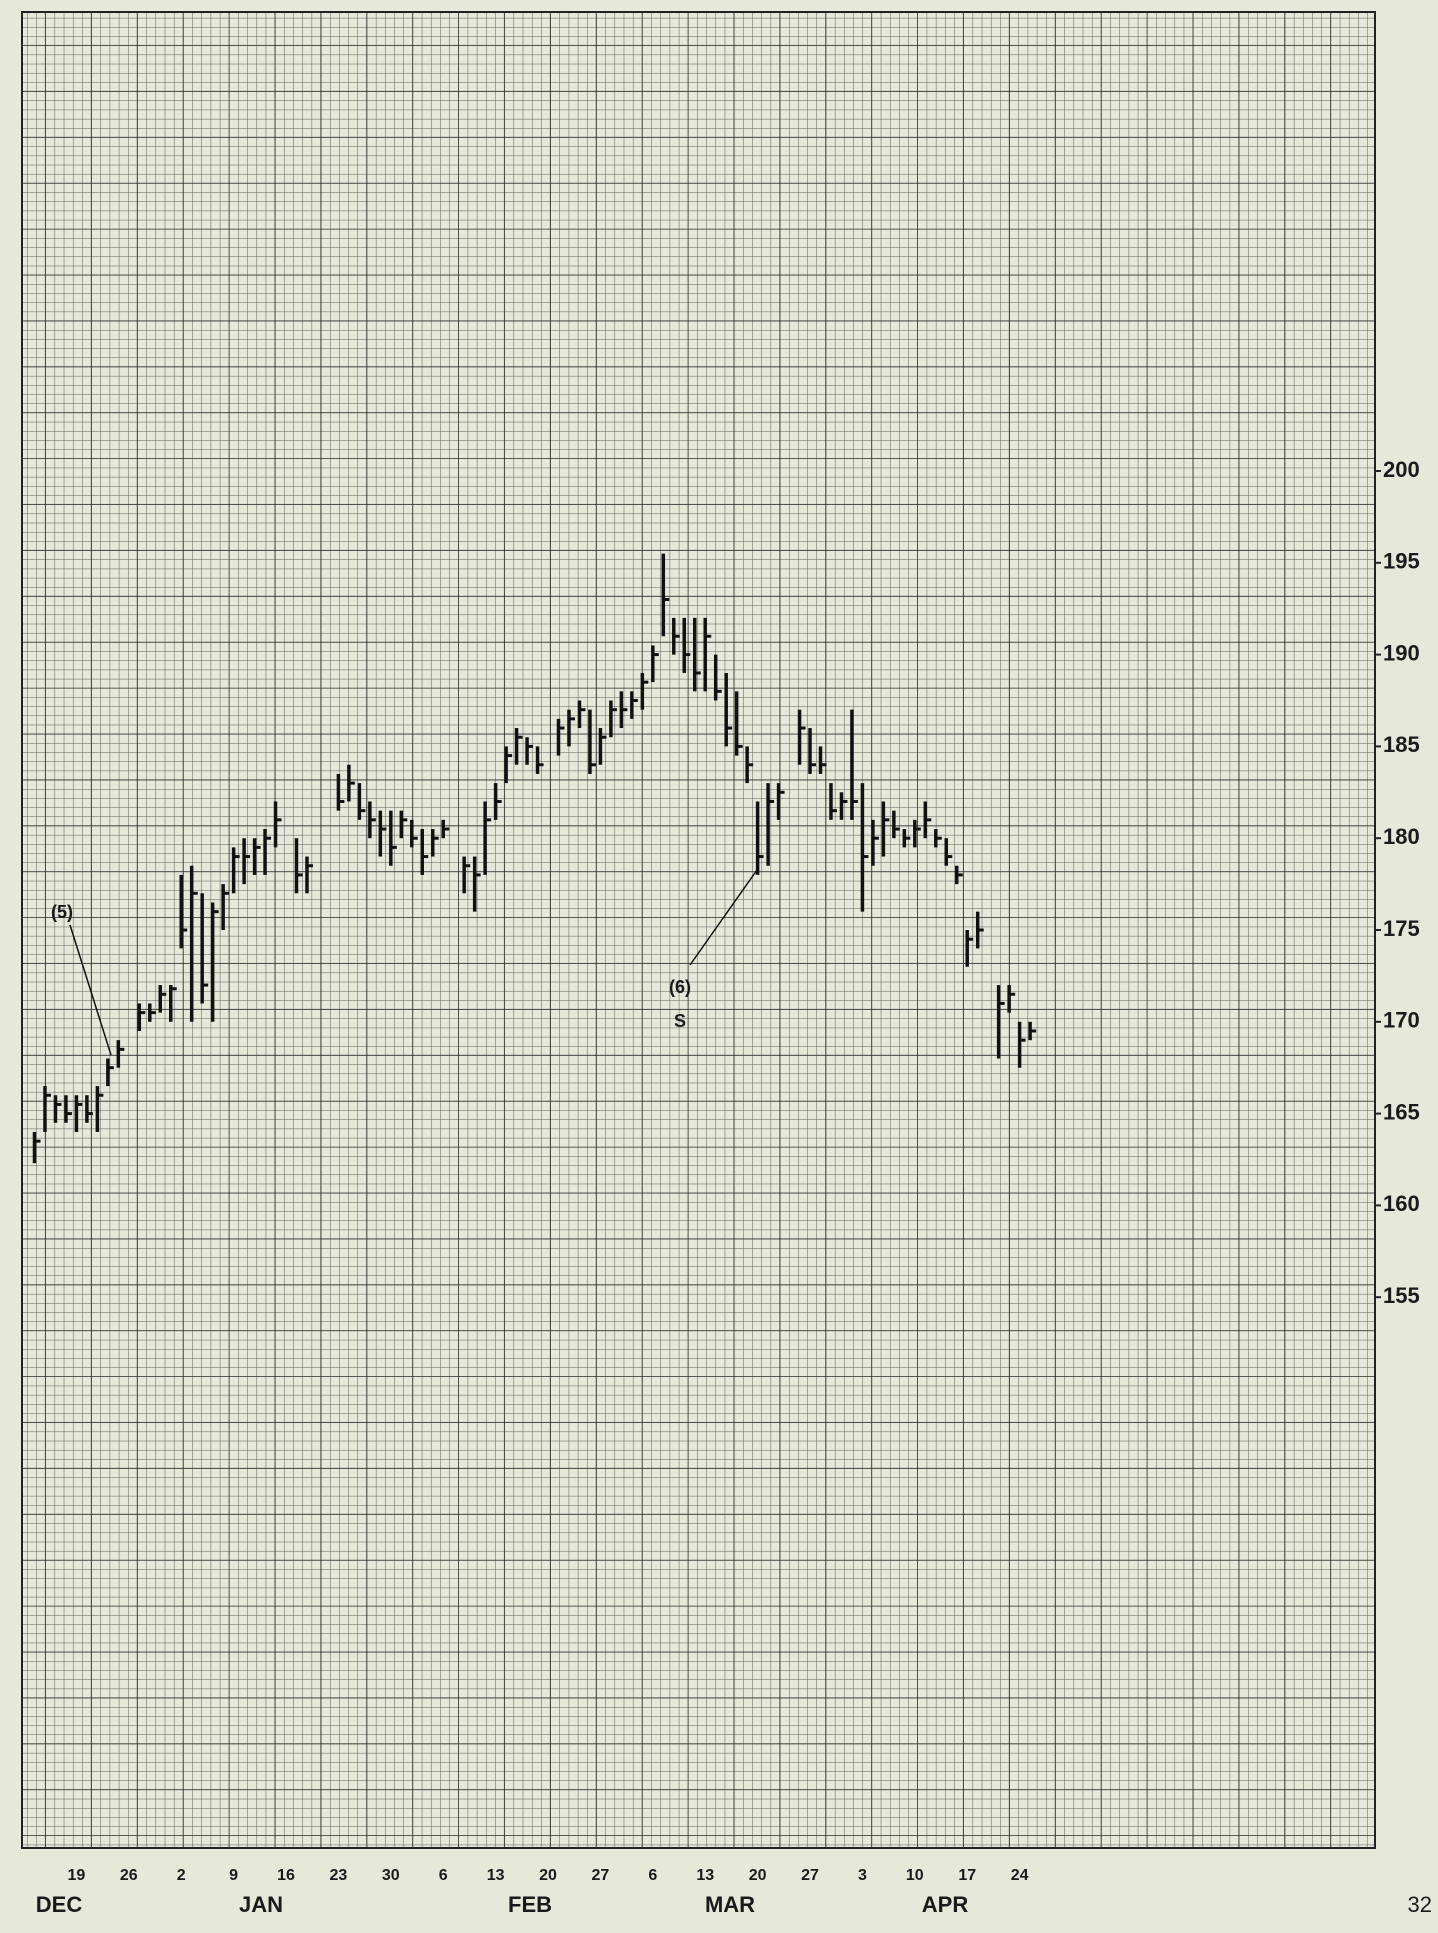 Image resolution: width=1438 pixels, height=1933 pixels. I want to click on y-tick-label: 200, so click(1401, 469).